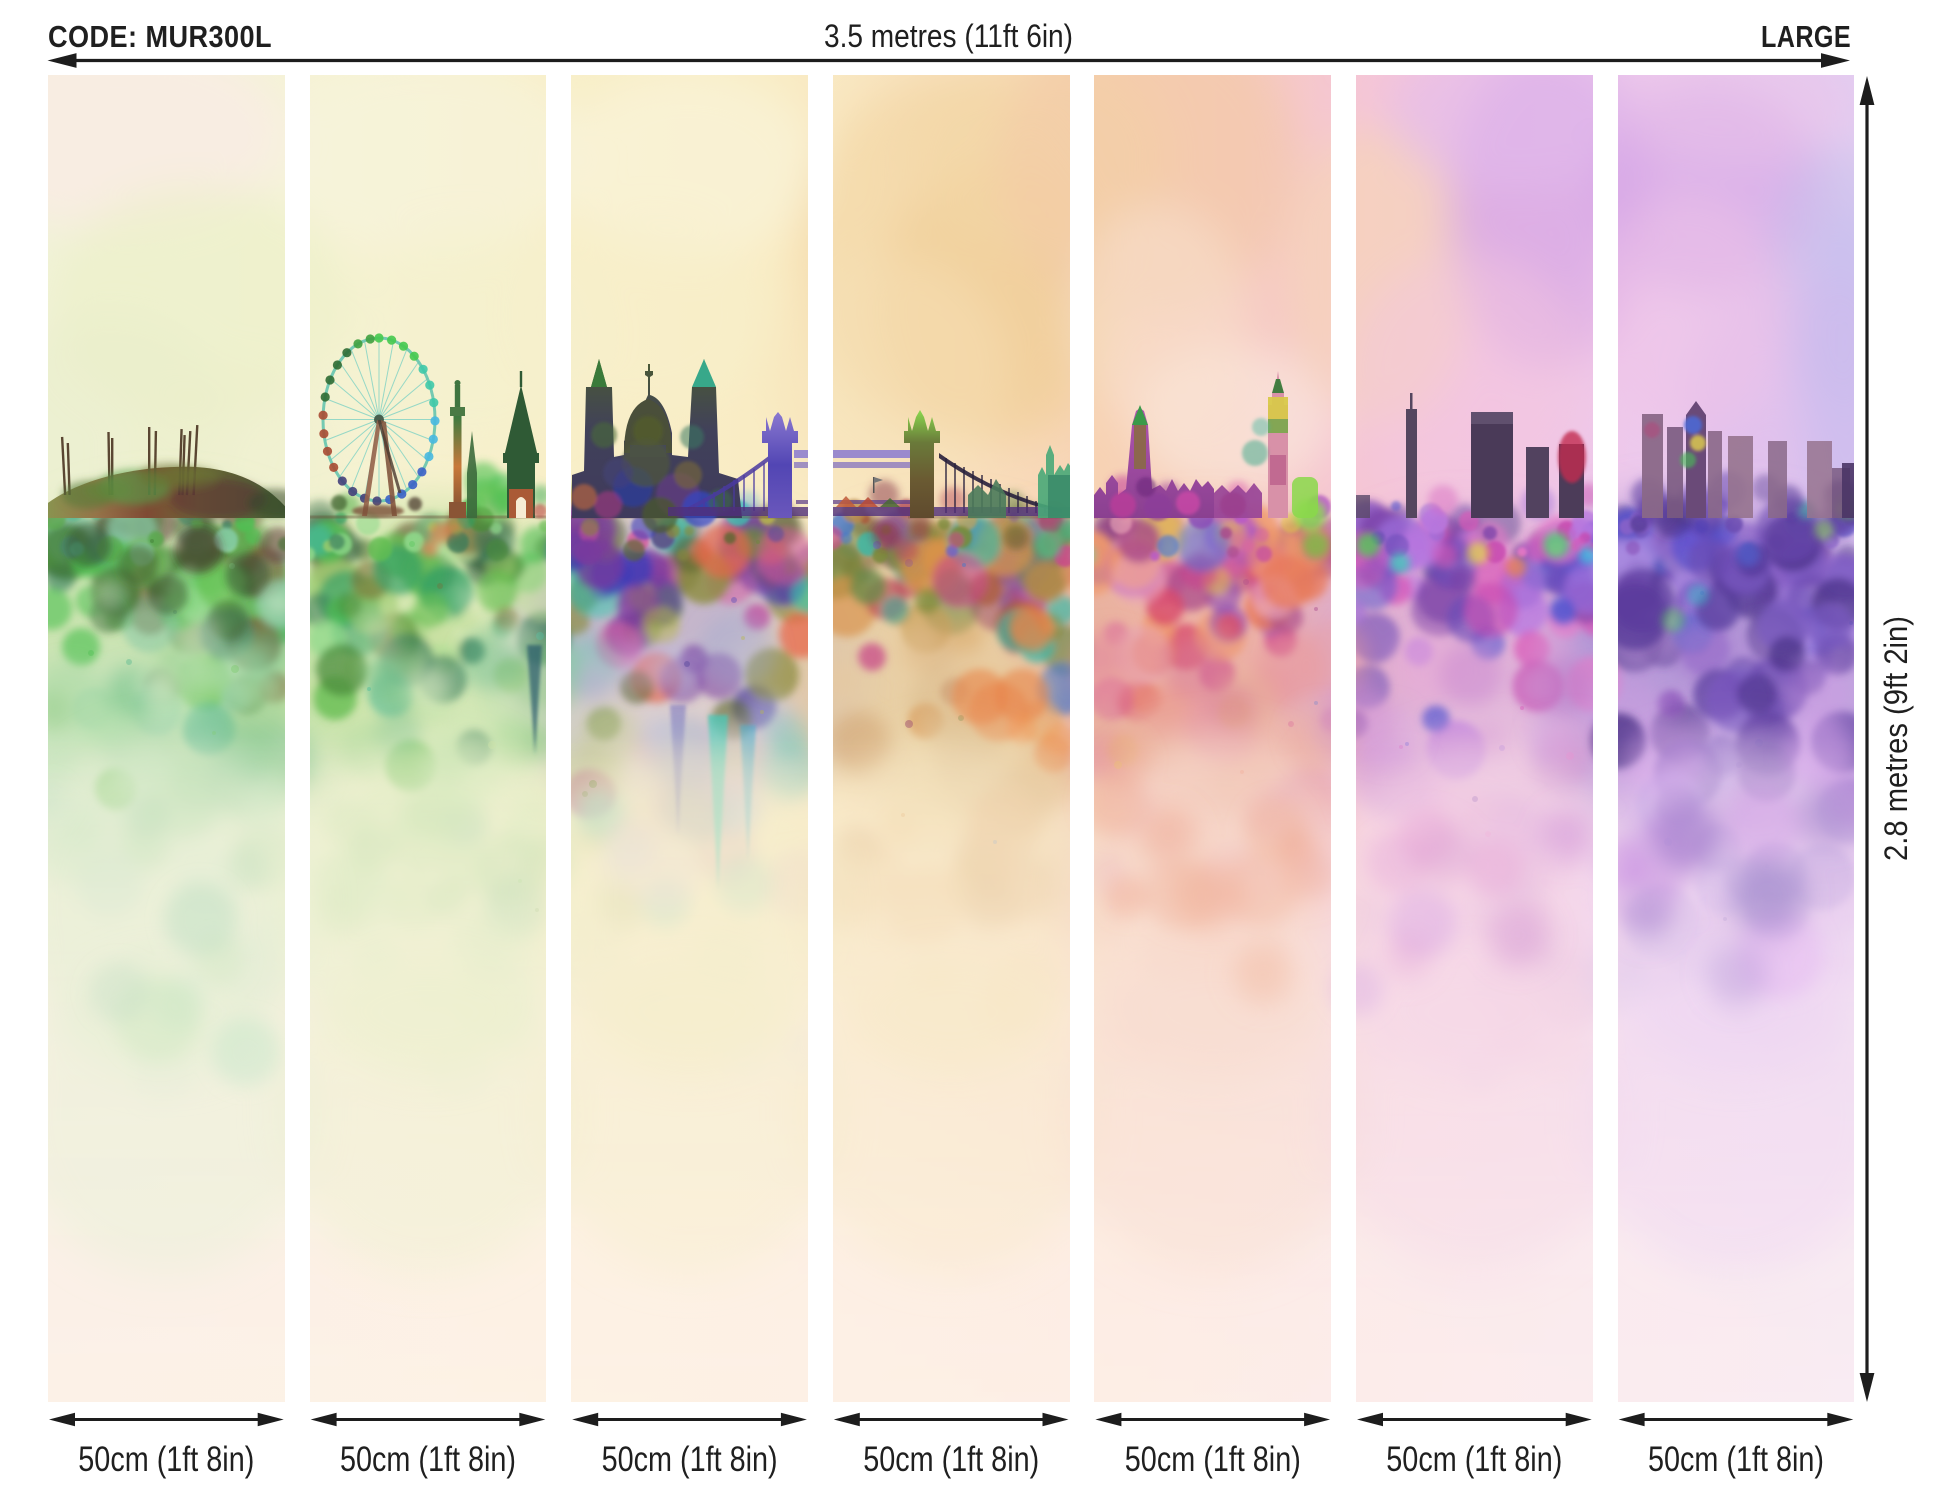  Describe the element at coordinates (948, 36) in the screenshot. I see `svg-text: 3.5 metres (11ft 6in)` at that location.